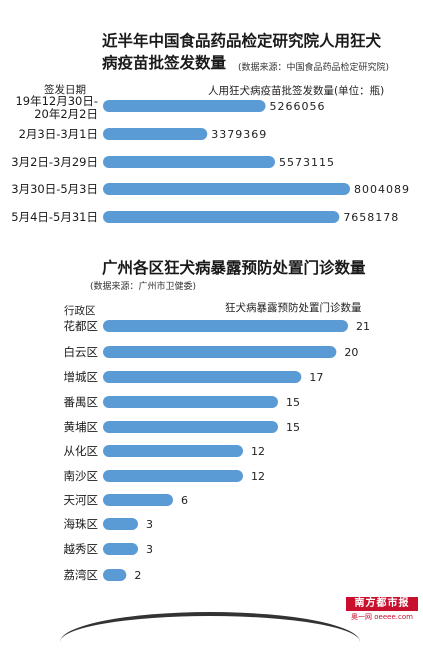 The width and height of the screenshot is (423, 672). I want to click on chart2-series-label: 狂犬病暴露预防处置门诊数量, so click(293, 308).